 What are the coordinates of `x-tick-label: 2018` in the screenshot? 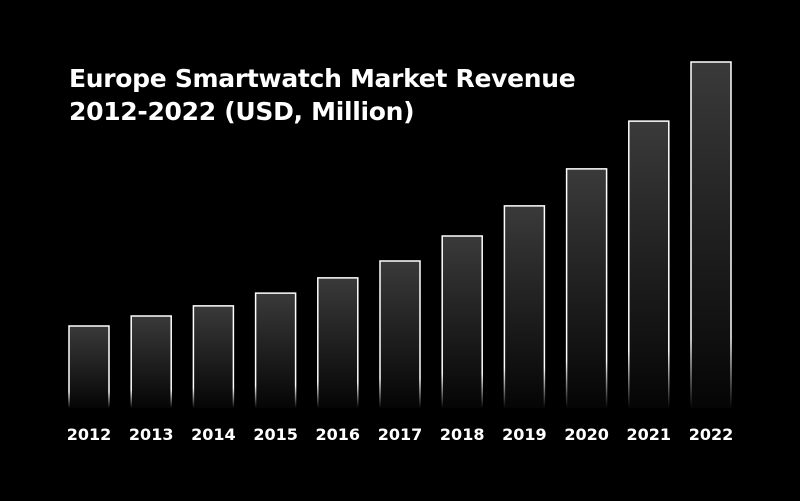 It's located at (462, 434).